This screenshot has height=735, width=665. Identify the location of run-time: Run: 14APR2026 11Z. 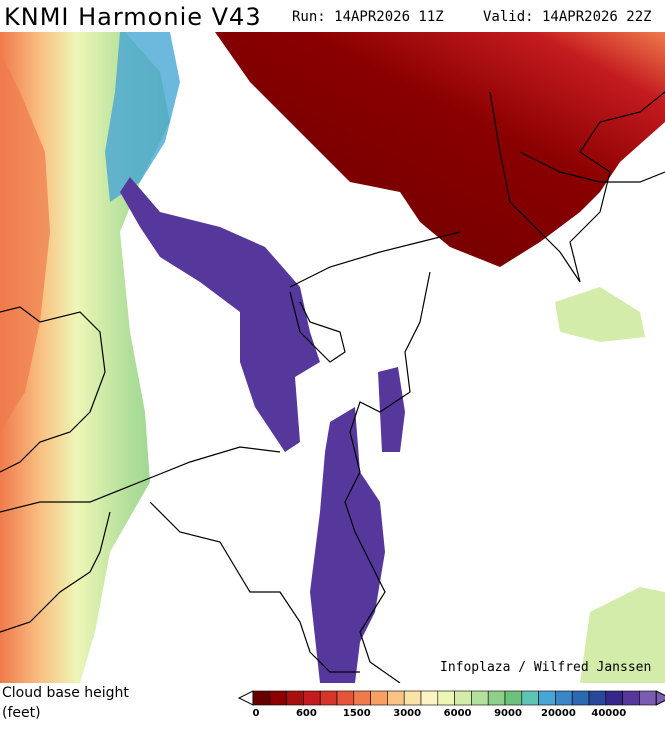
(368, 17).